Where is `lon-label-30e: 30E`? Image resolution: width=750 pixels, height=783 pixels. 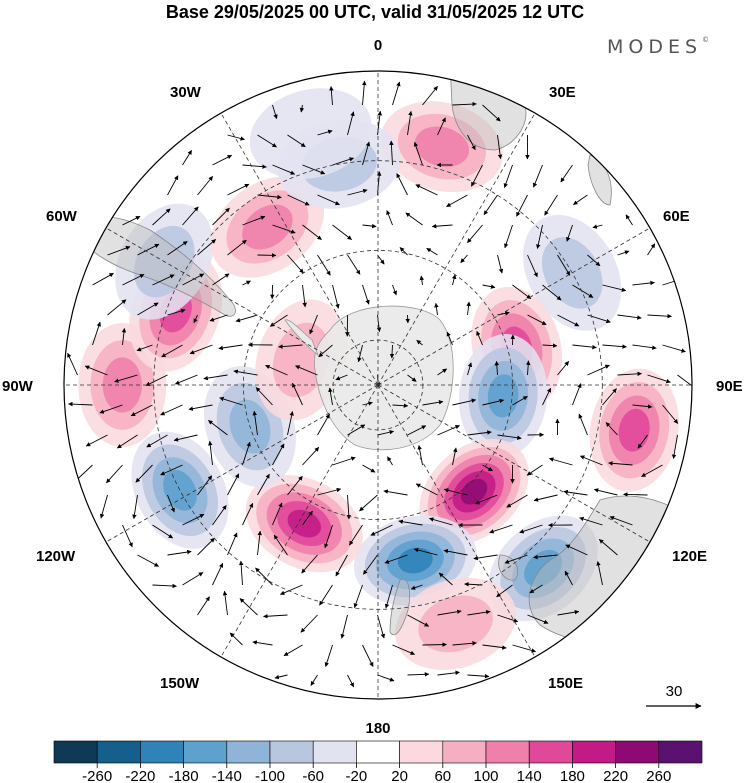
lon-label-30e: 30E is located at coordinates (562, 92).